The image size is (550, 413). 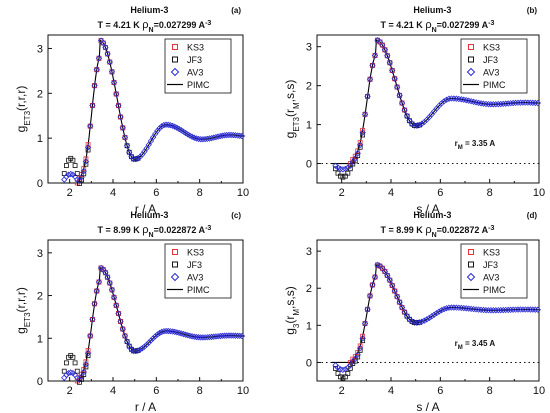 I want to click on y-axis-label-part: ET3, so click(x=27, y=117).